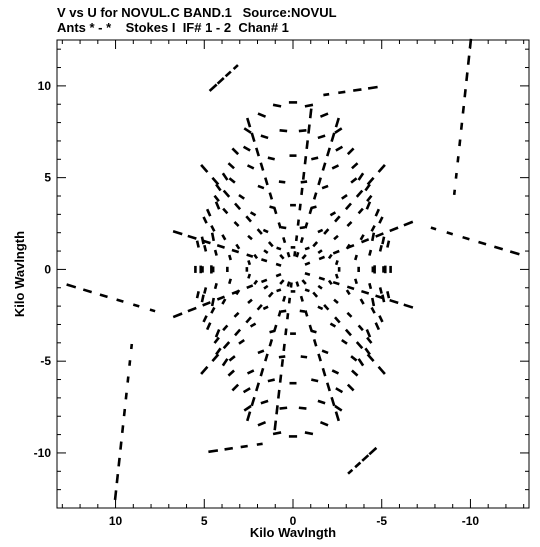 The width and height of the screenshot is (540, 547). What do you see at coordinates (293, 532) in the screenshot?
I see `x-axis-label: Kilo Wavlngth` at bounding box center [293, 532].